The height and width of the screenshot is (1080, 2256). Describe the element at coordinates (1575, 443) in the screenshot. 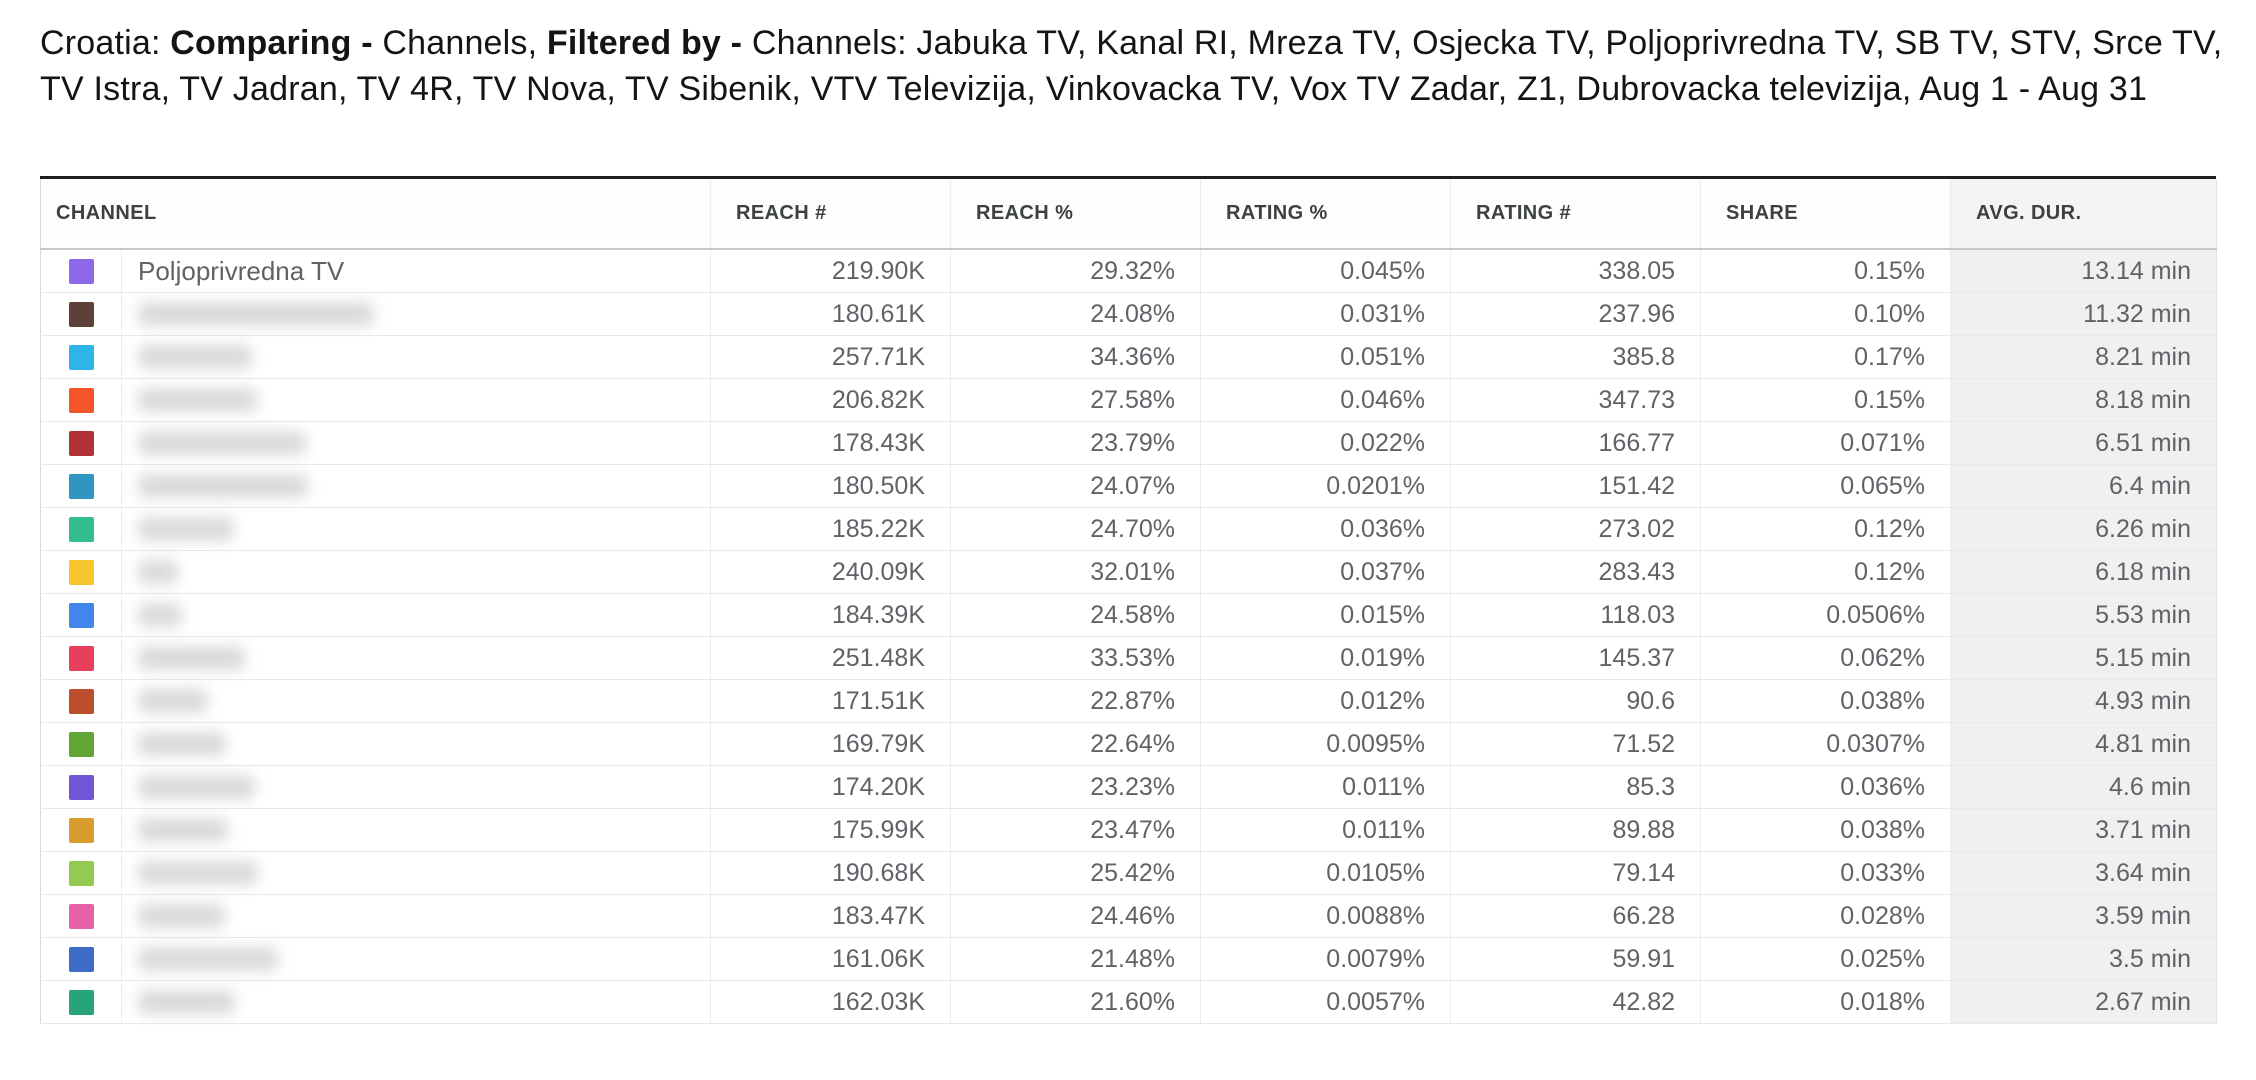

I see `rating-count-cell: 166.77` at that location.